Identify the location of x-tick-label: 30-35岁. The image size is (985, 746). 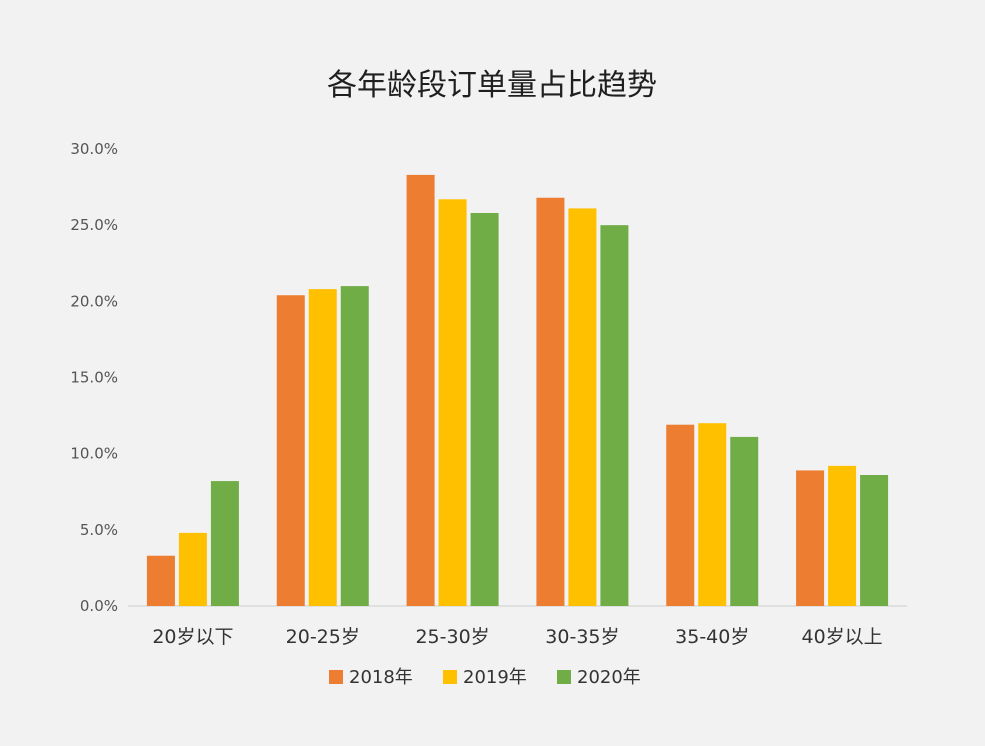
(582, 637).